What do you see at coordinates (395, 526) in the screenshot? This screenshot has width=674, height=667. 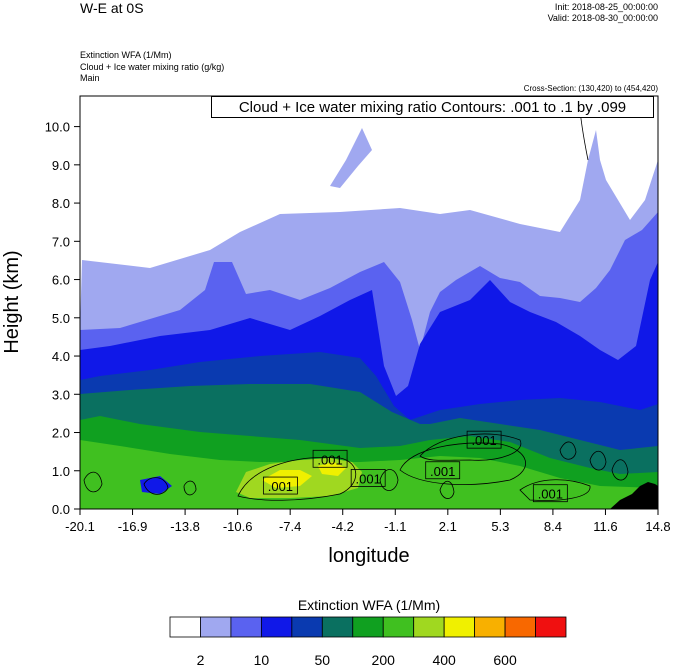 I see `x-tick-label: -1.1` at bounding box center [395, 526].